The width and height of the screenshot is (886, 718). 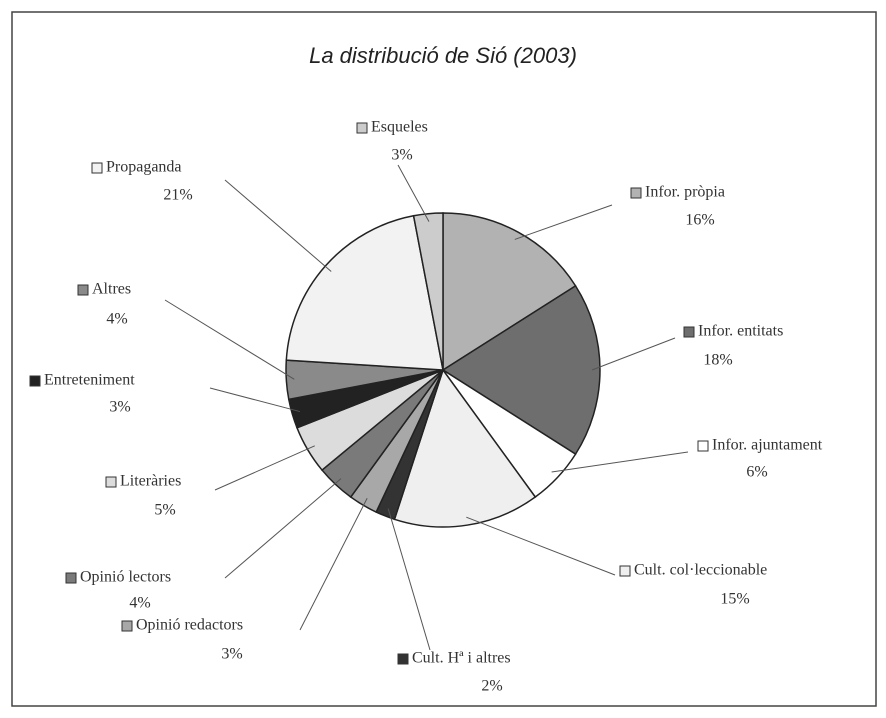 What do you see at coordinates (491, 686) in the screenshot?
I see `slice-value-label: 2%` at bounding box center [491, 686].